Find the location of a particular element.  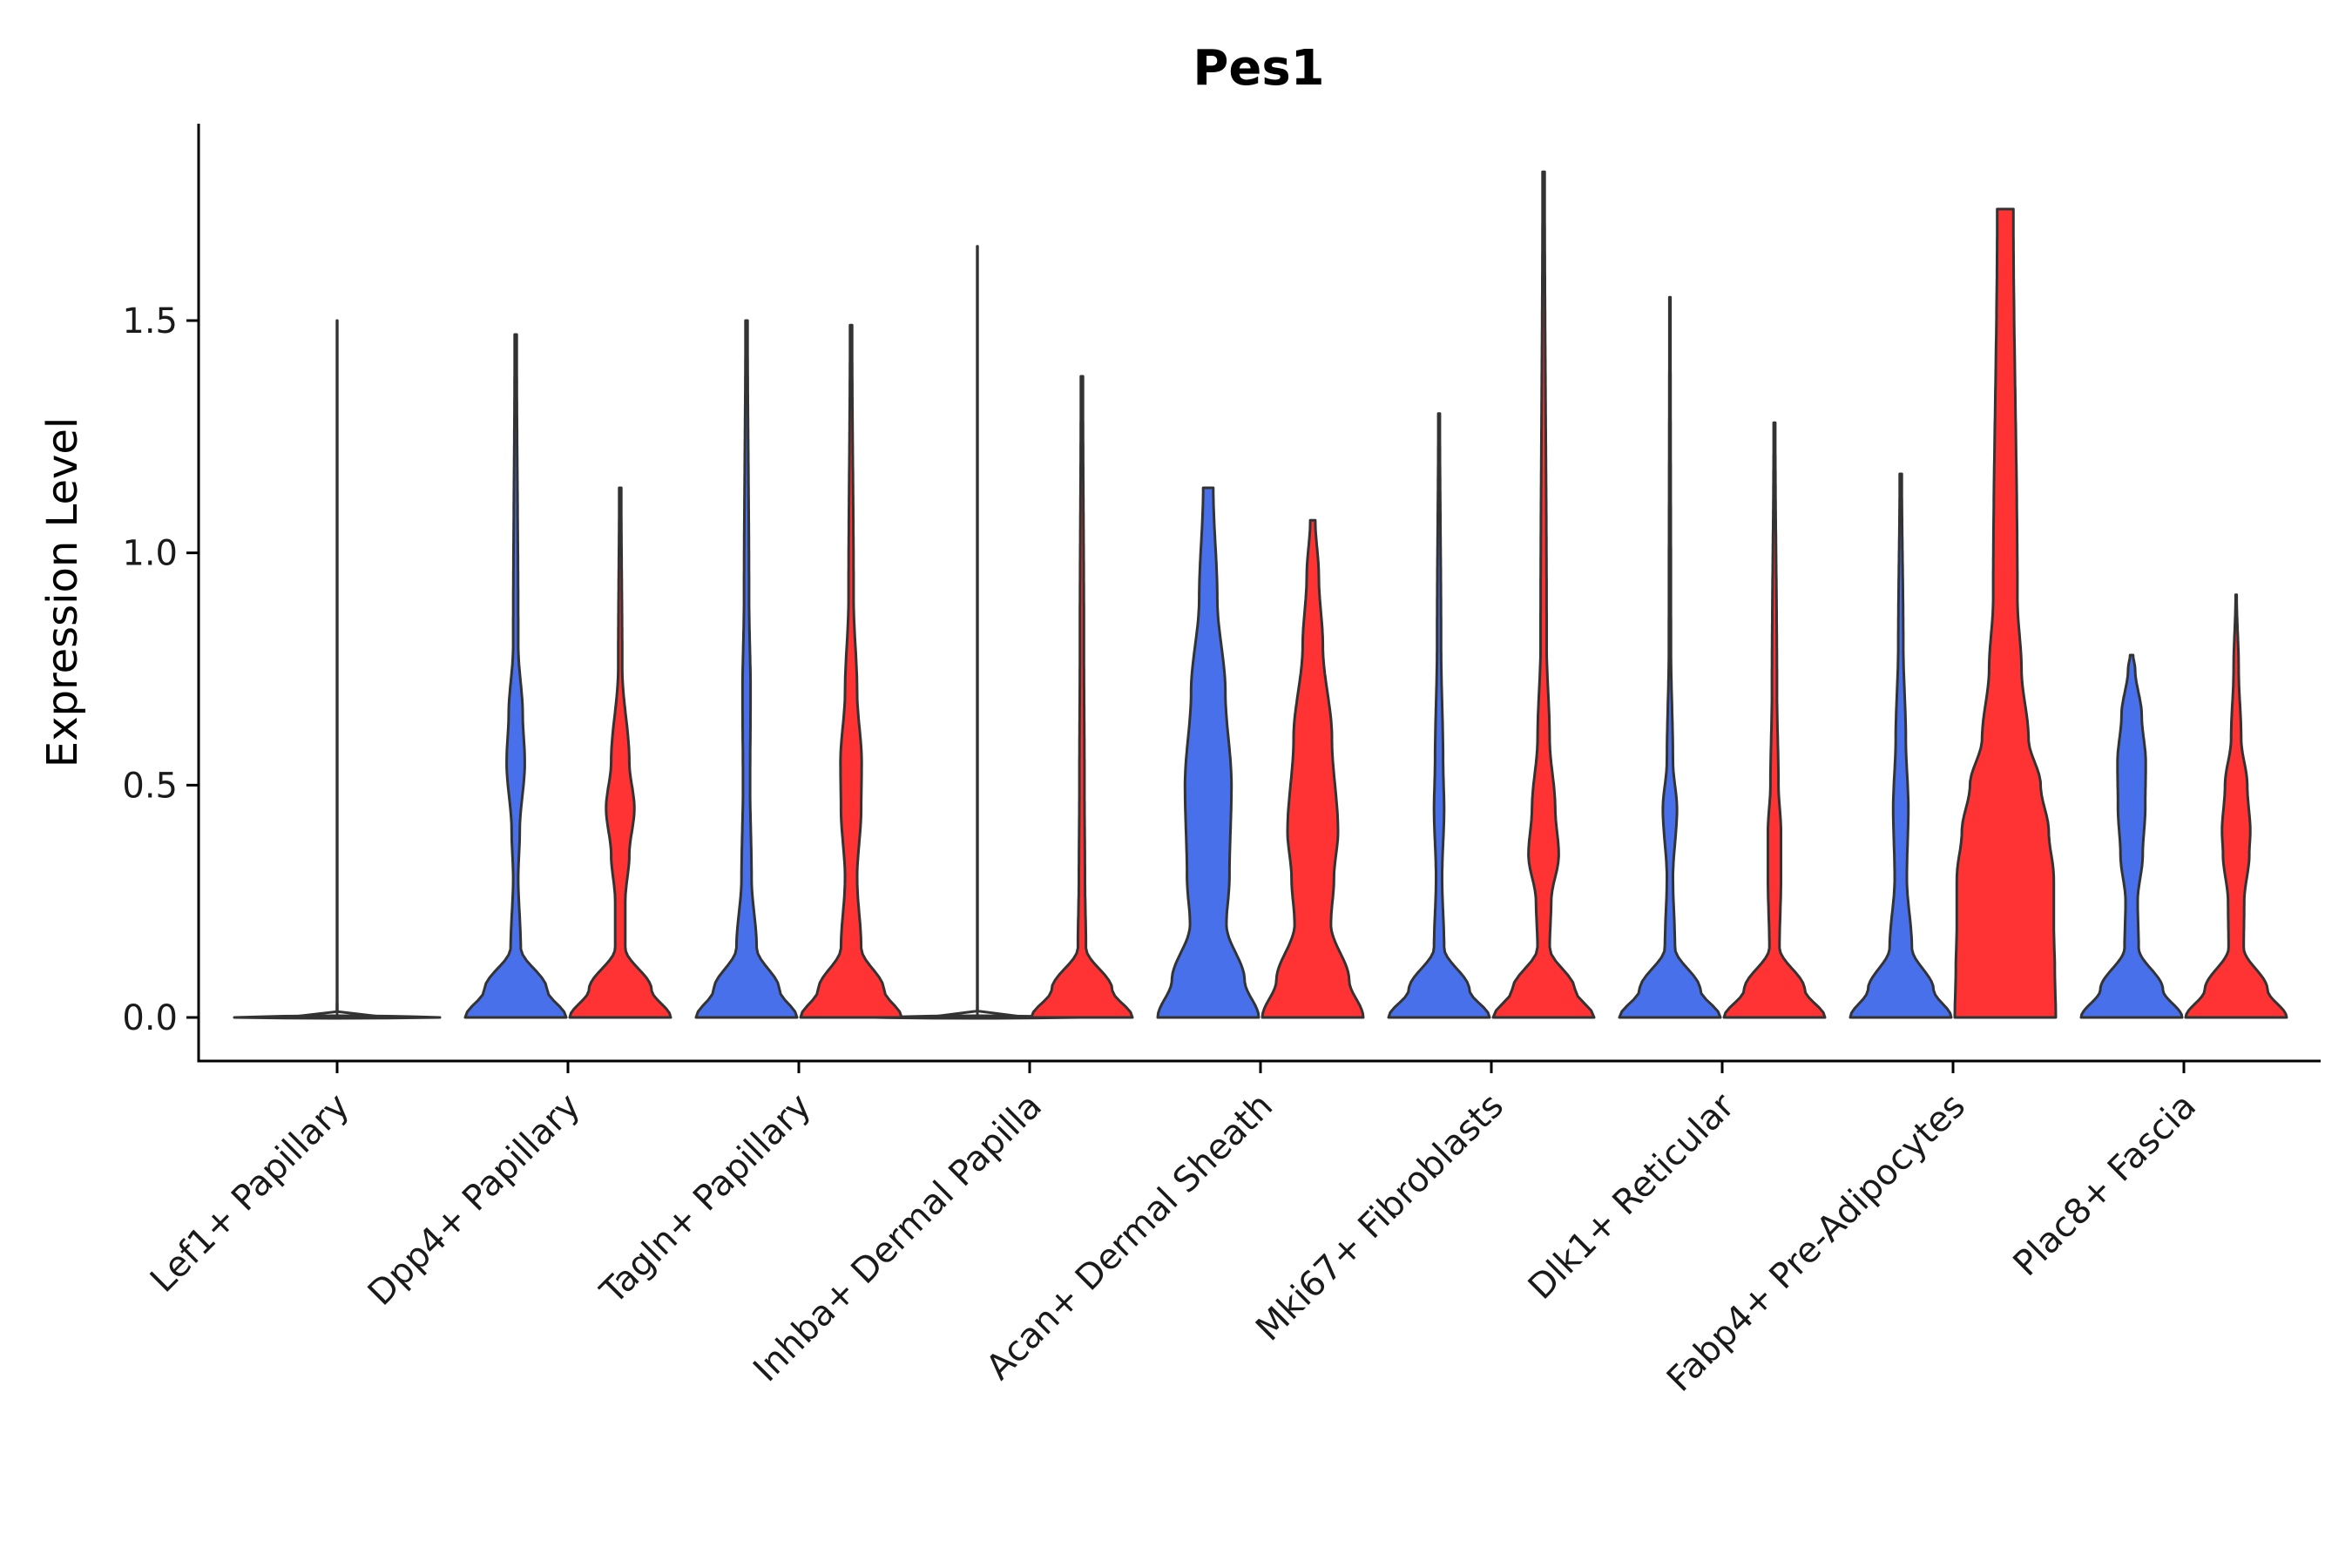

y-tick-label: 1.5 is located at coordinates (150, 321).